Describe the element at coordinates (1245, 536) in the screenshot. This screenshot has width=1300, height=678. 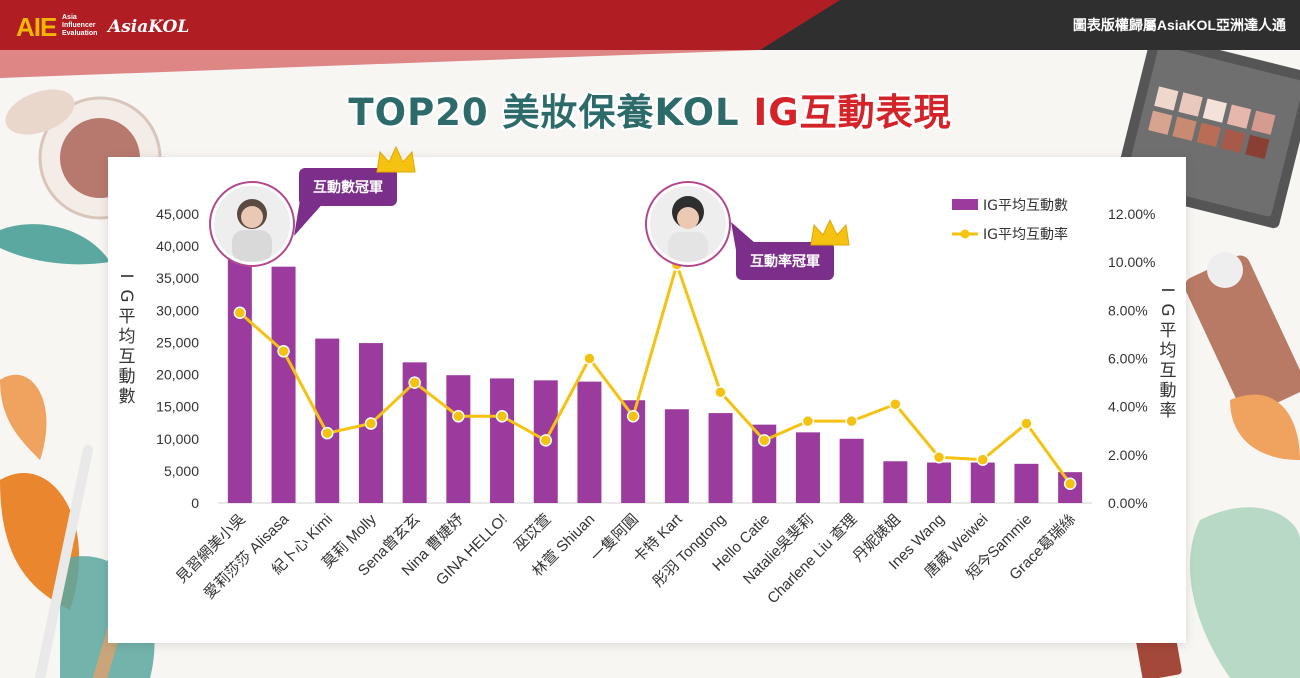
I see `leaf-illustration-right` at that location.